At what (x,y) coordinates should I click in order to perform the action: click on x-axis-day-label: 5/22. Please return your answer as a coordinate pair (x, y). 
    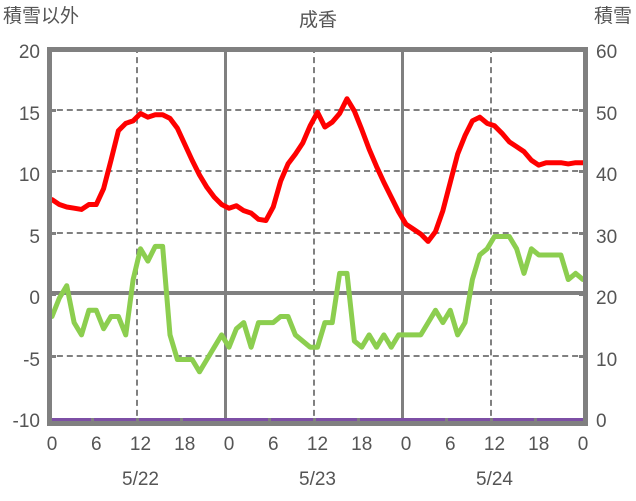
    Looking at the image, I should click on (140, 479).